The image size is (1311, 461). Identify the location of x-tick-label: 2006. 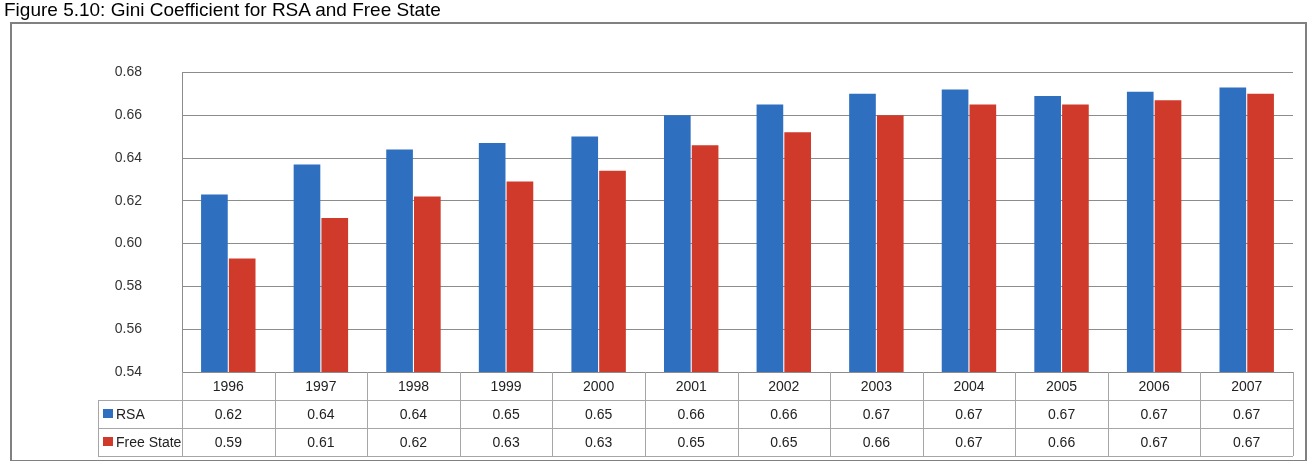
(1154, 385).